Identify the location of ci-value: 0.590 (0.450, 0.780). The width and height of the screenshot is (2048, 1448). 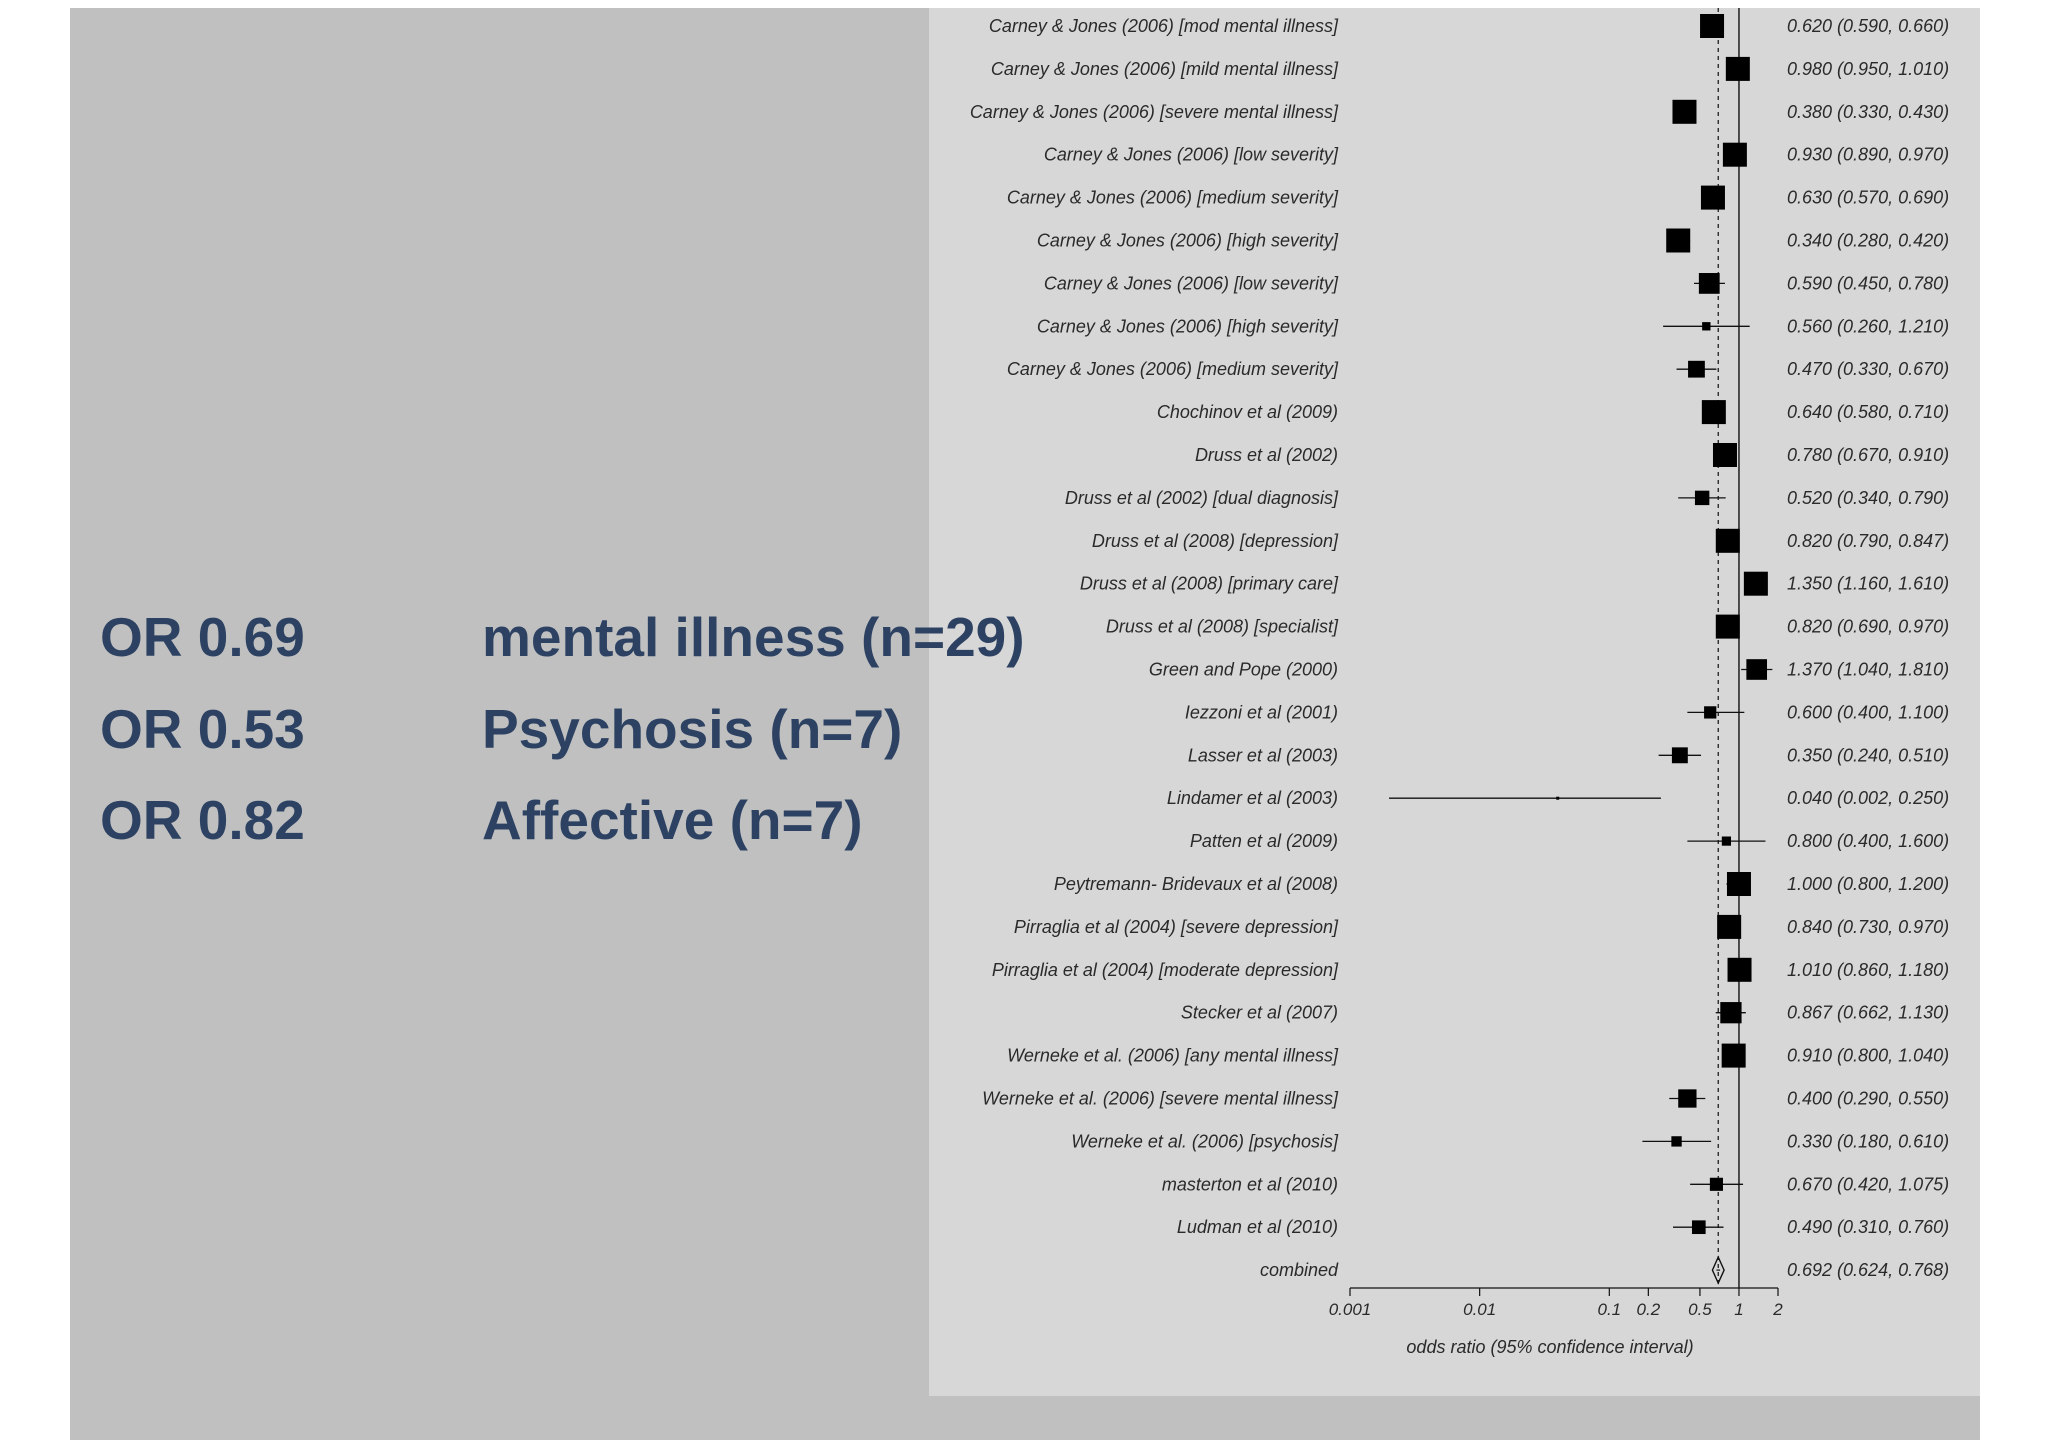
(1868, 283).